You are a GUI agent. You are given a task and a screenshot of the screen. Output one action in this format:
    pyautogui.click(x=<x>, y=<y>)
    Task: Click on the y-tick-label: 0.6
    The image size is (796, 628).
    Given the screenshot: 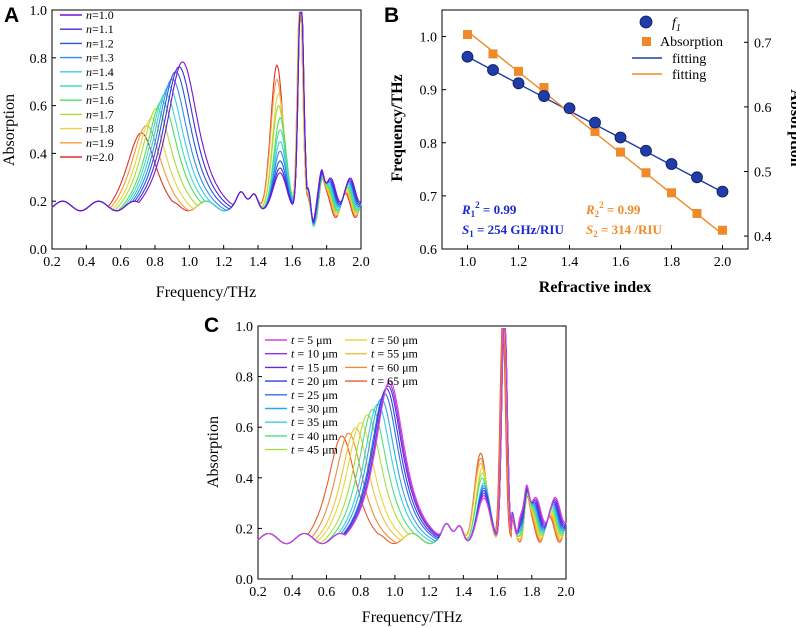 What is the action you would take?
    pyautogui.click(x=39, y=107)
    